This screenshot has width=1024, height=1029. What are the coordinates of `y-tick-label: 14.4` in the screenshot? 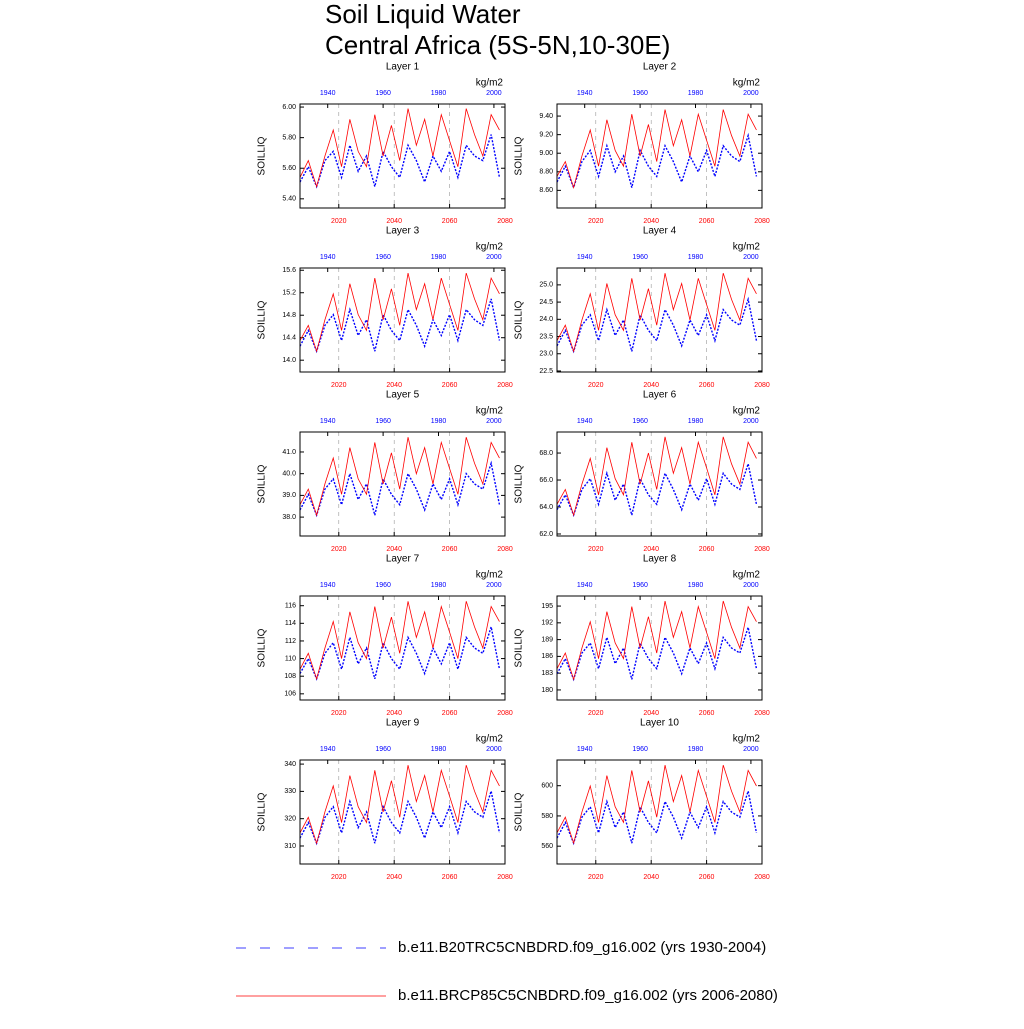 It's located at (289, 338).